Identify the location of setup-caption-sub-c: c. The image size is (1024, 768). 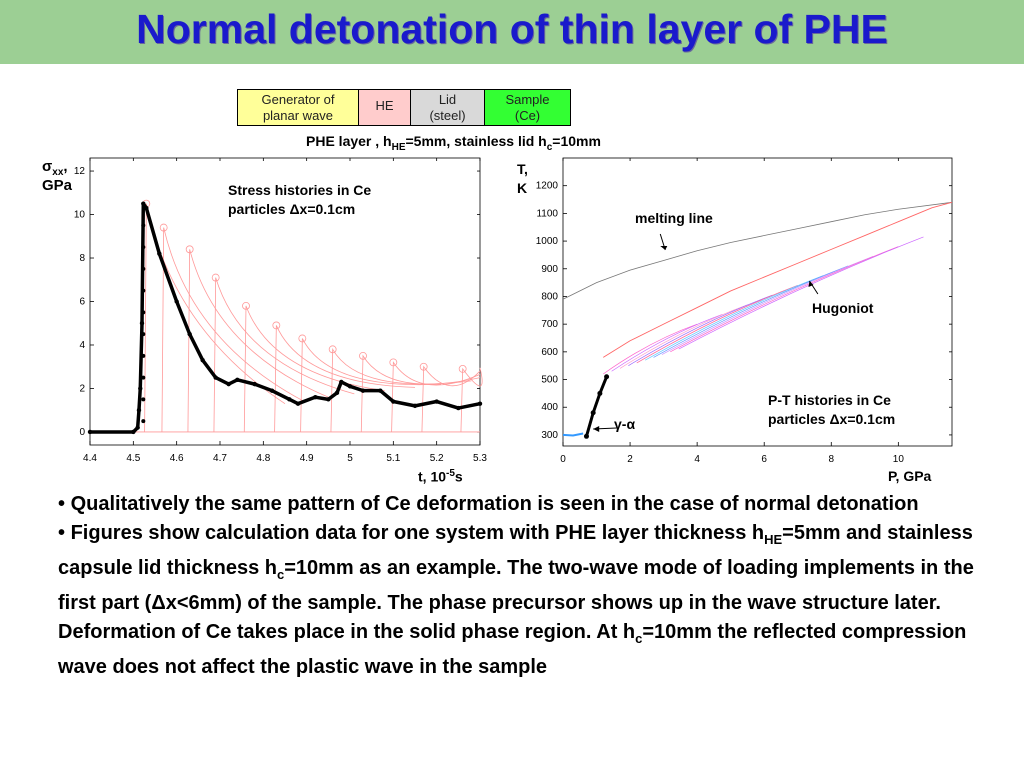
(549, 147).